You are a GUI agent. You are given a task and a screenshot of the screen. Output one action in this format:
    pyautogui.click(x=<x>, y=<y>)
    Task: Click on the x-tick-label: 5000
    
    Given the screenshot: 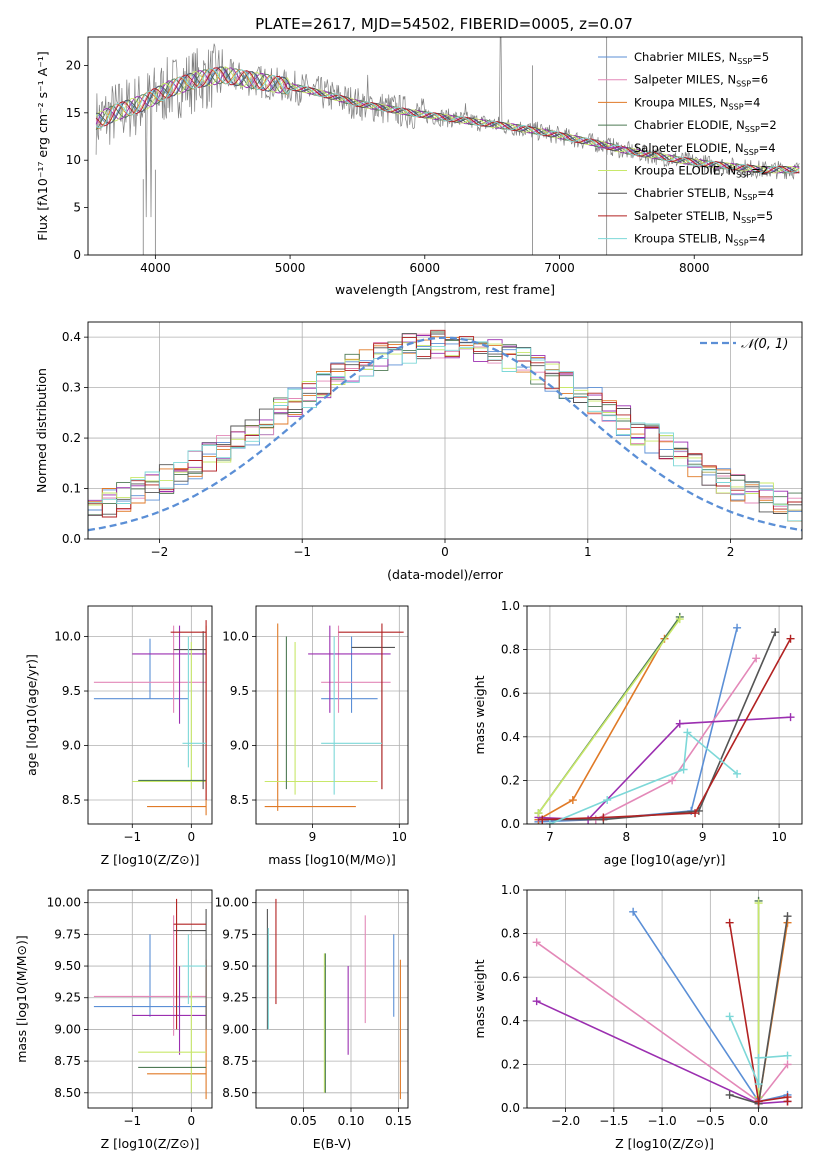 What is the action you would take?
    pyautogui.click(x=290, y=268)
    